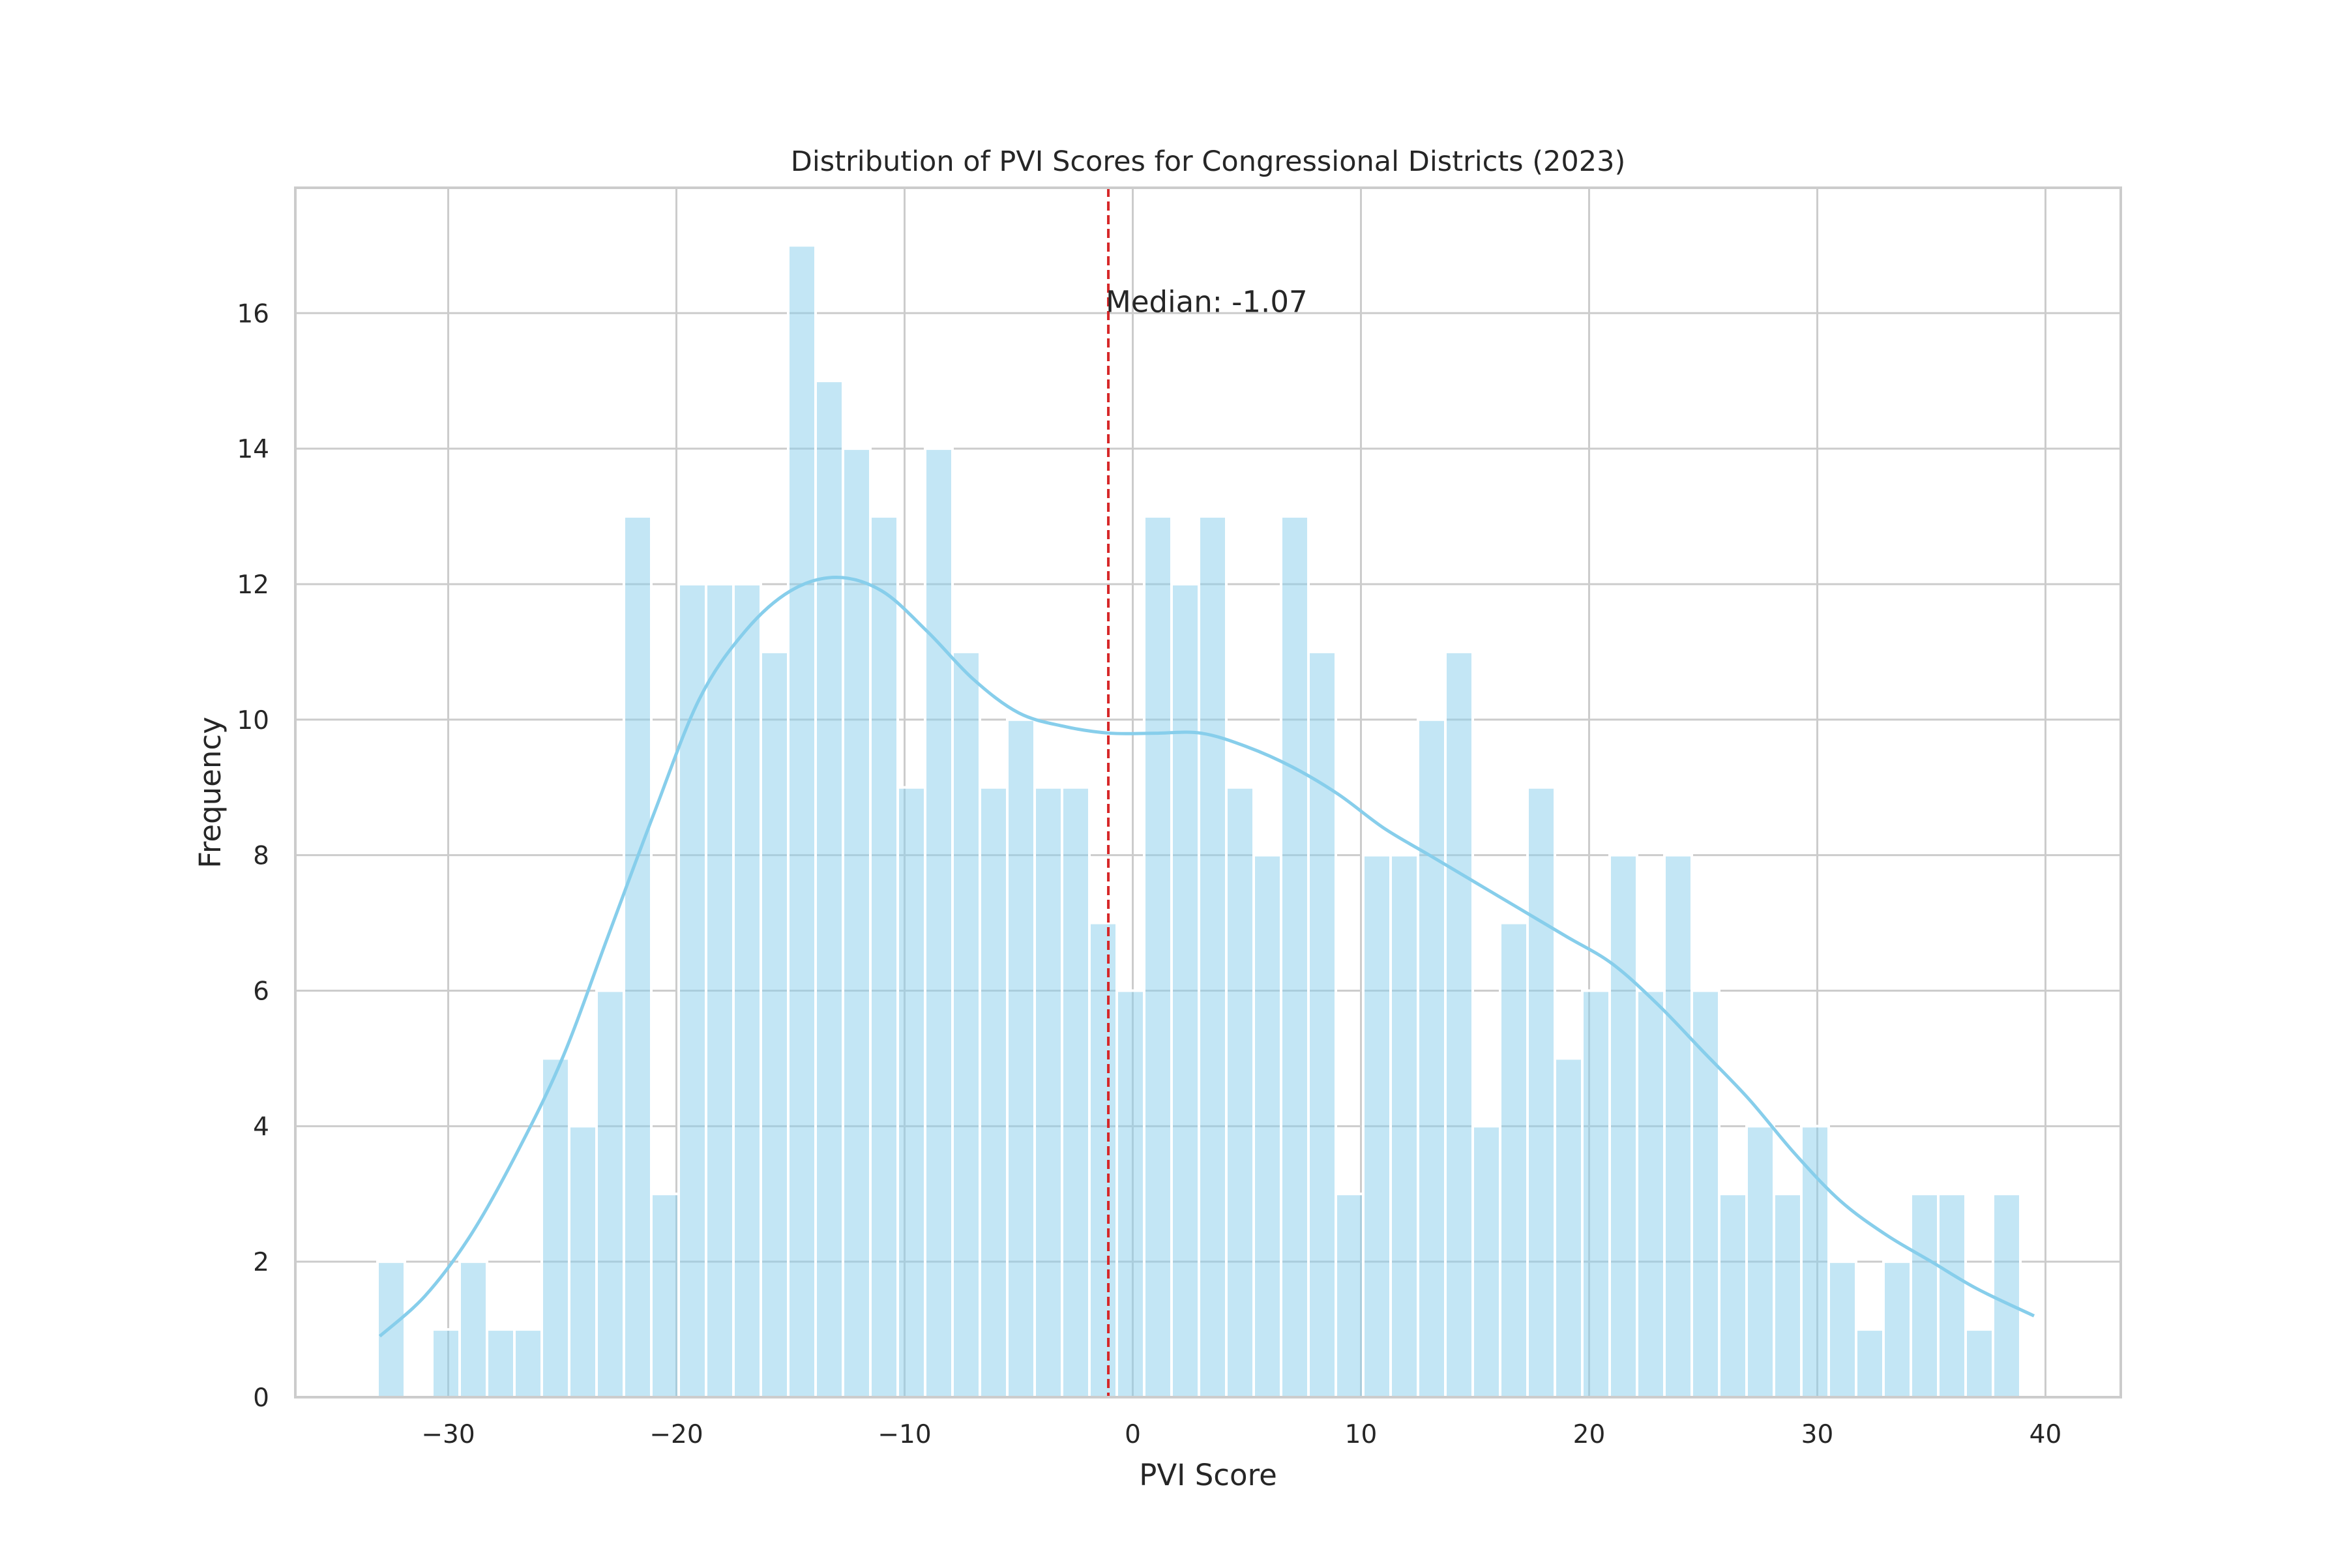 Image resolution: width=2347 pixels, height=1568 pixels. Describe the element at coordinates (904, 1435) in the screenshot. I see `x-tick-label: −10` at that location.